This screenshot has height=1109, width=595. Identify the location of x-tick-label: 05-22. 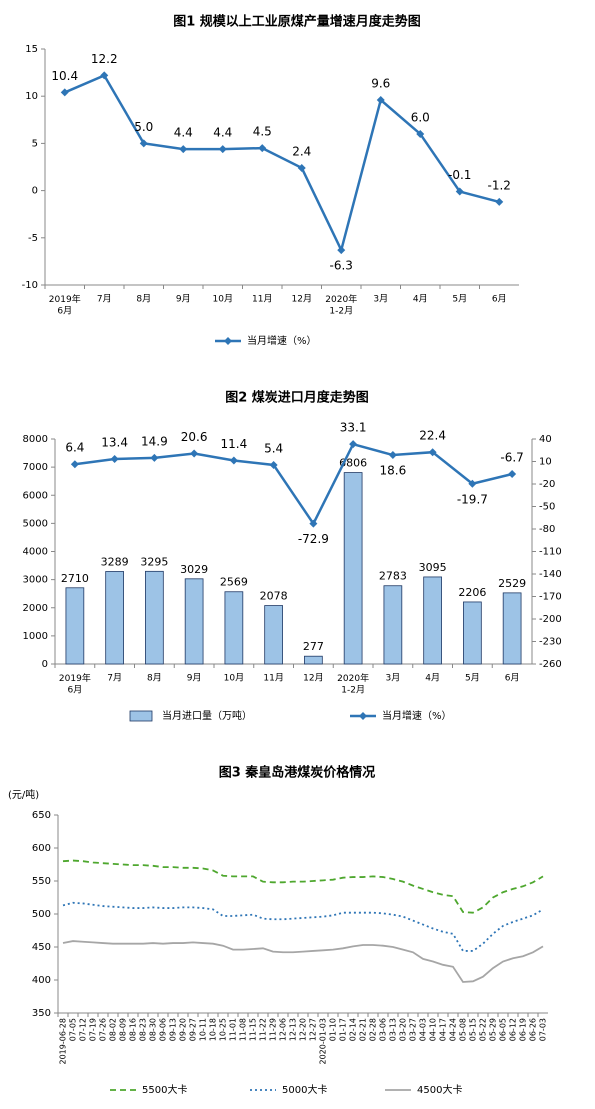
(483, 1029).